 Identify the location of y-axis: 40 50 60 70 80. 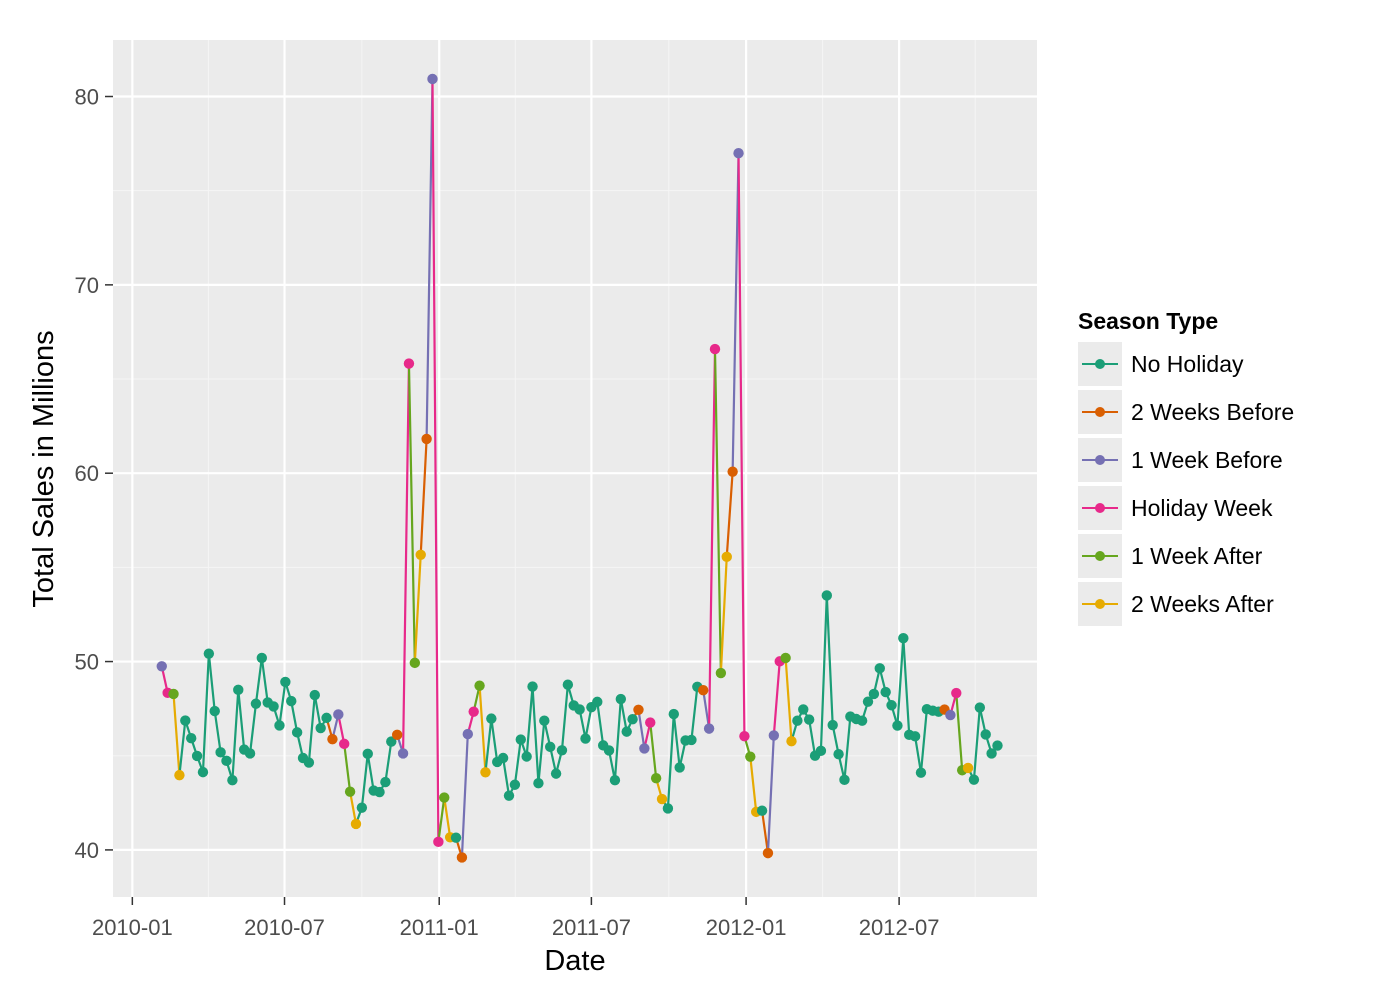
(94, 474).